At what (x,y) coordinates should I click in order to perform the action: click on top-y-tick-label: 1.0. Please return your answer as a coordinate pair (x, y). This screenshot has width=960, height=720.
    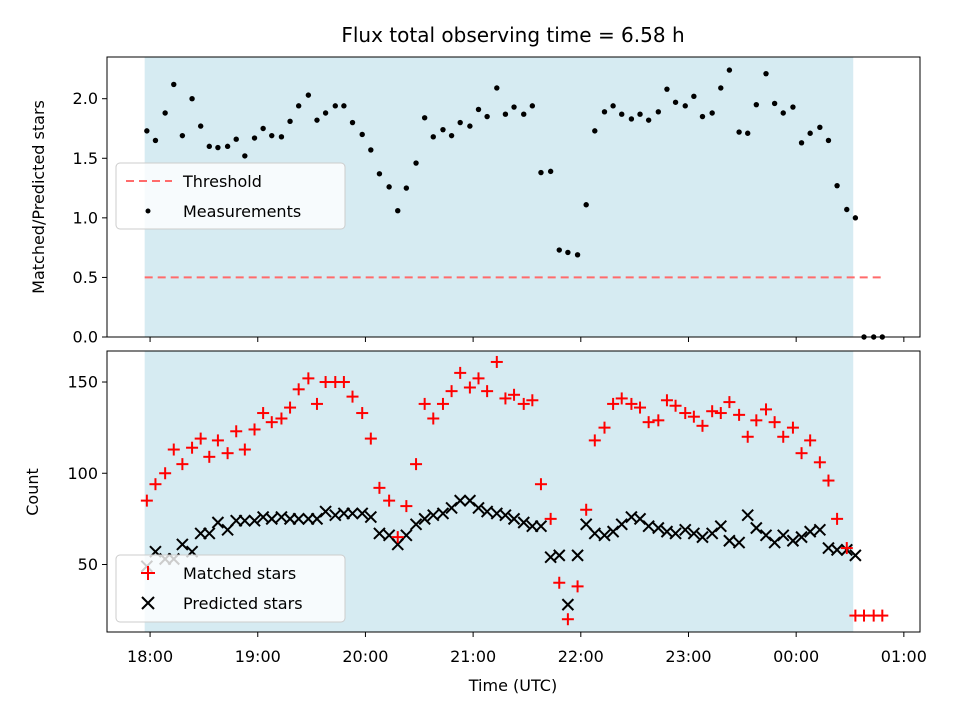
    Looking at the image, I should click on (85, 217).